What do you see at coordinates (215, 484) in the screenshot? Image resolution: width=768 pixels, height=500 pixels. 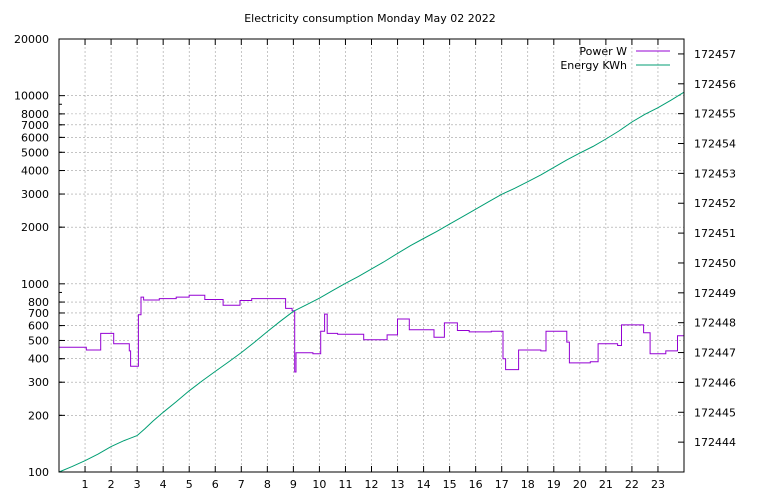 I see `x-tick-label: 6` at bounding box center [215, 484].